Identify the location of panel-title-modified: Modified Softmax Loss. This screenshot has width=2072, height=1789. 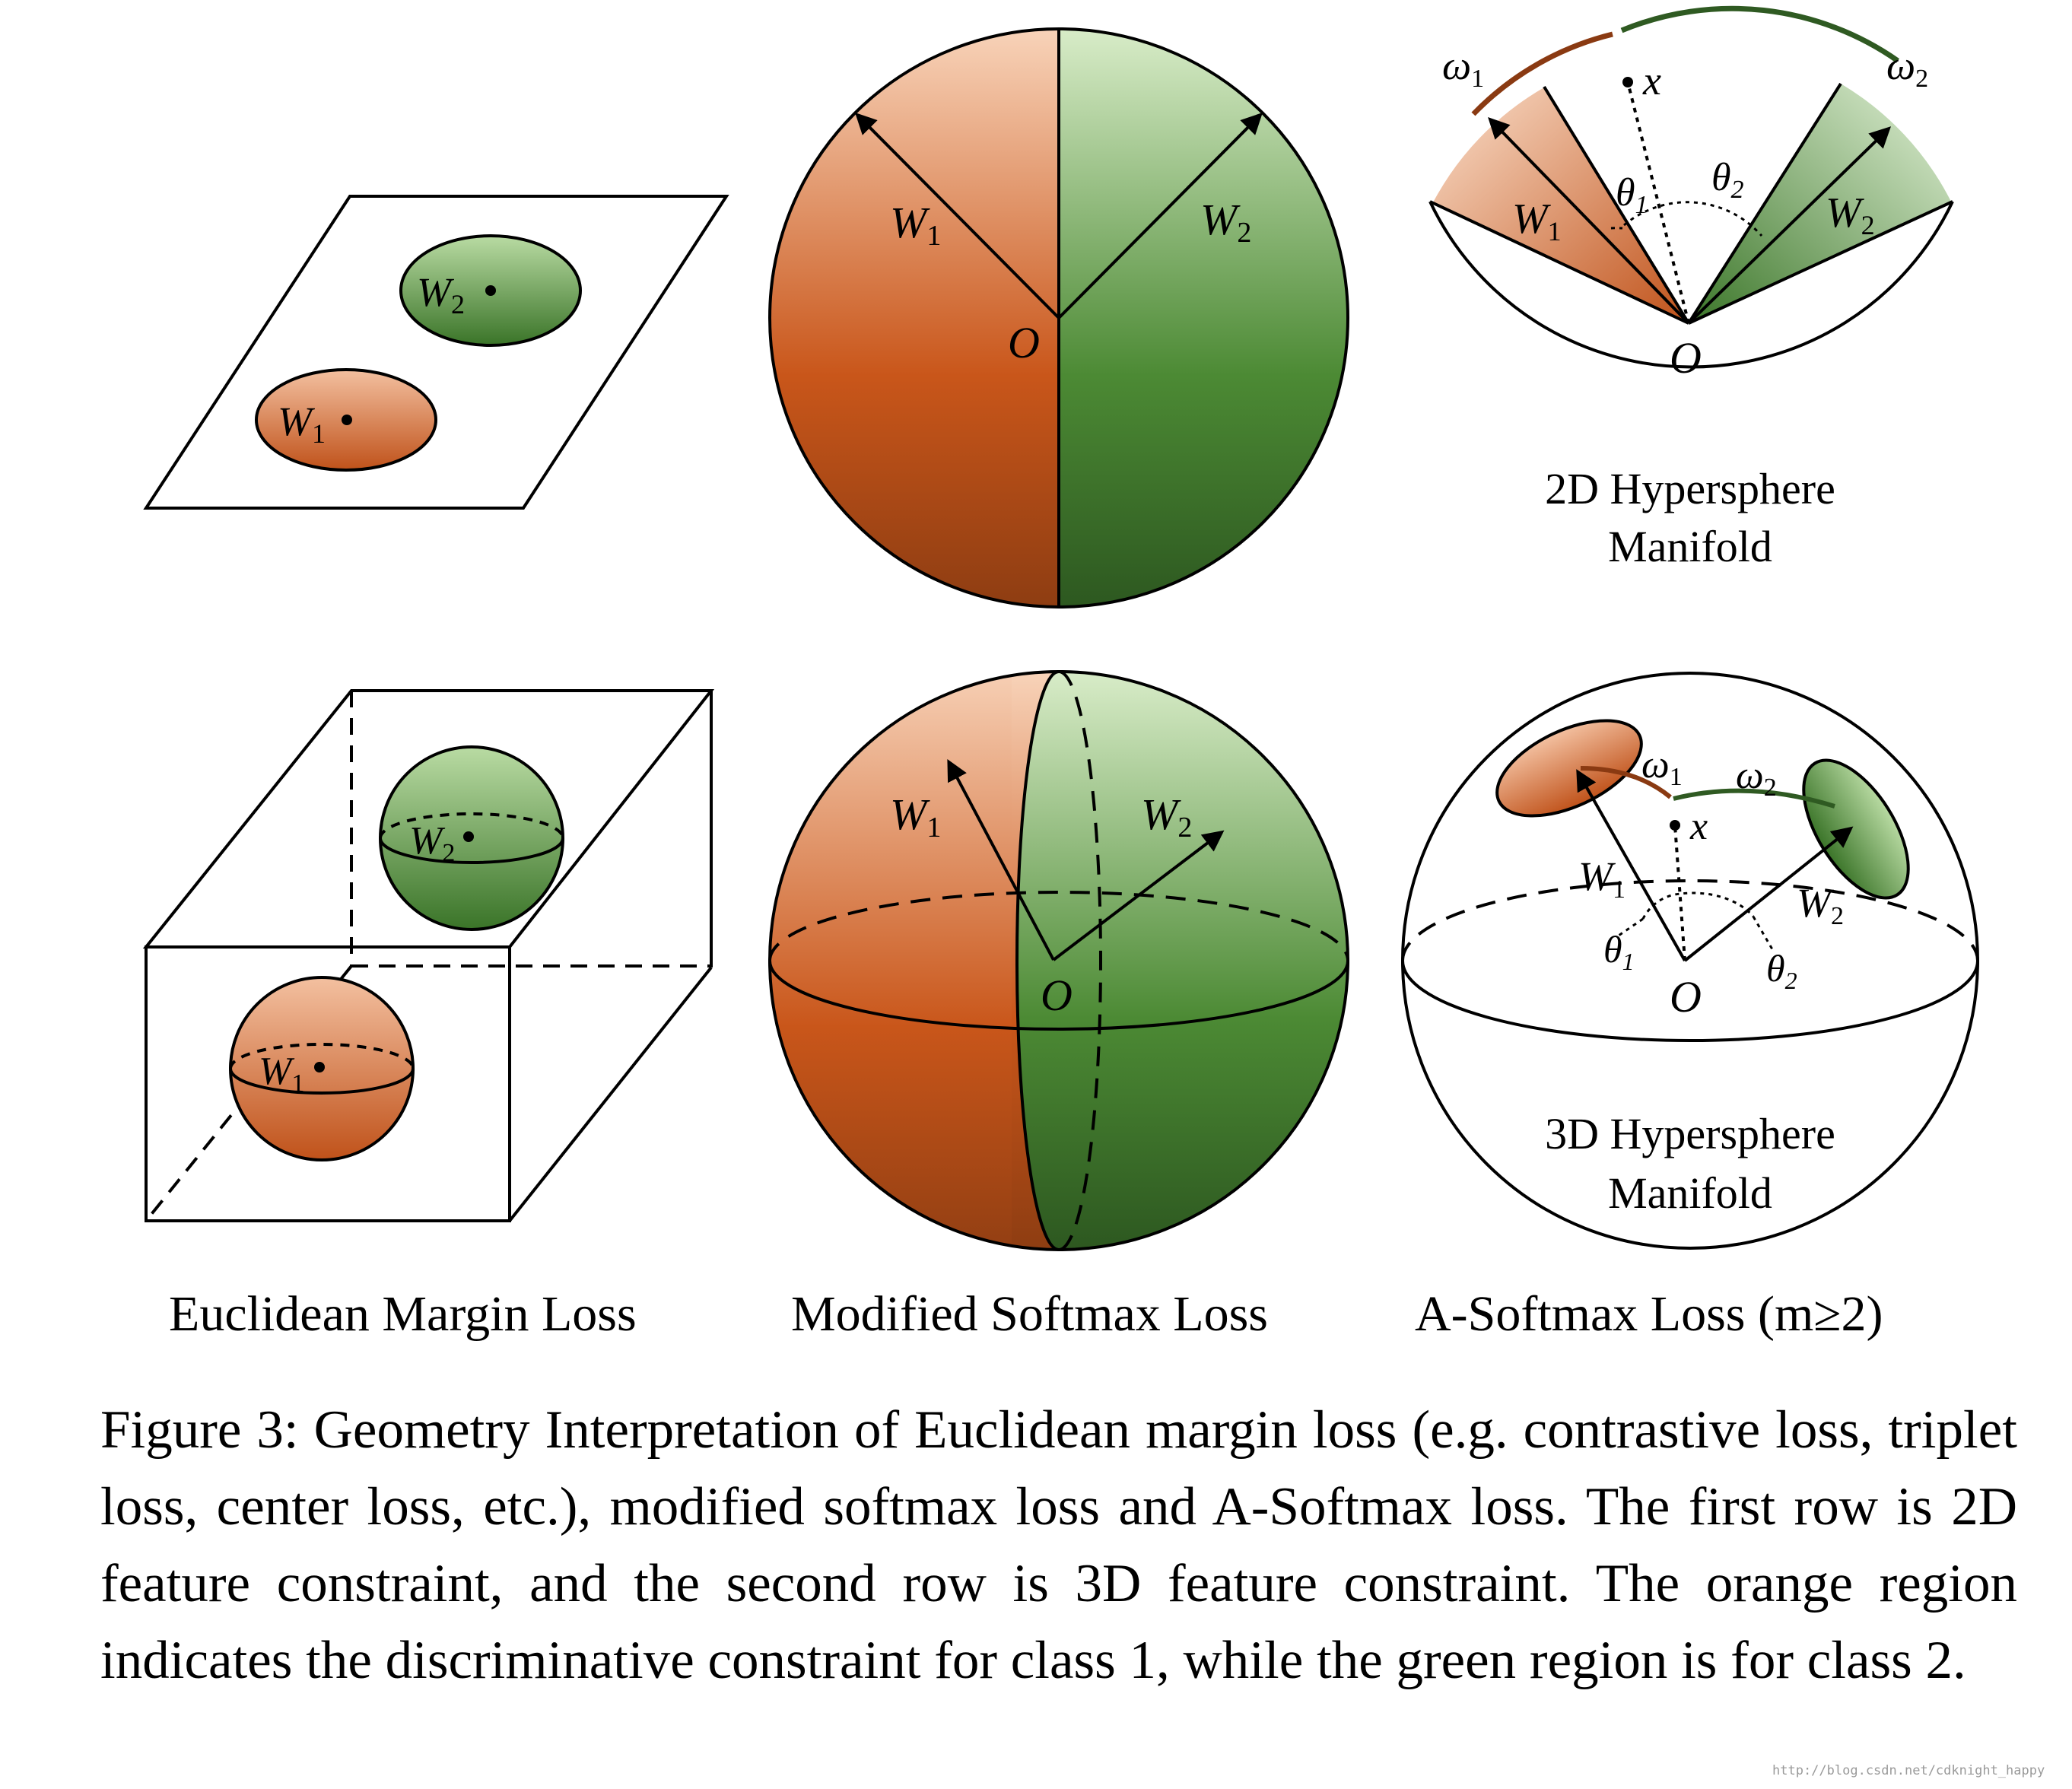
(1029, 1314).